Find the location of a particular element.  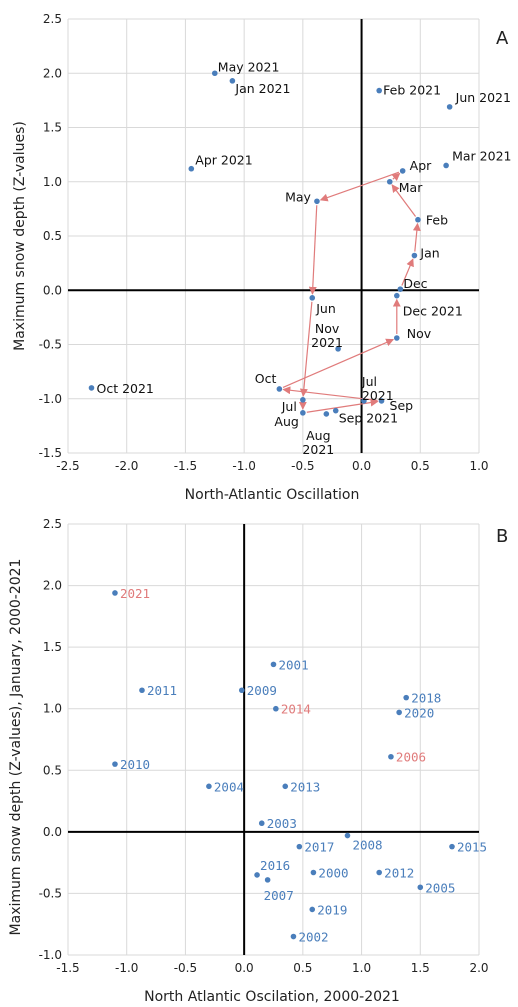

x-tick-label: -1.5 is located at coordinates (67, 968).